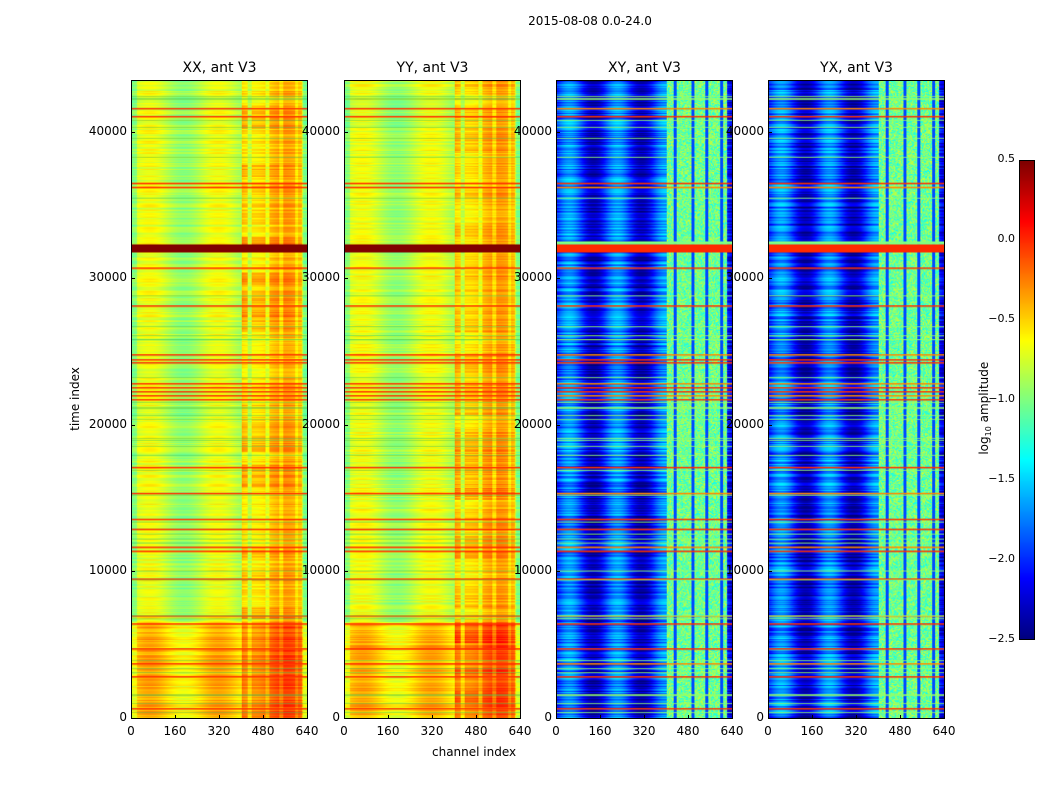 This screenshot has height=800, width=1050. I want to click on panel-title: YY, ant V3, so click(432, 68).